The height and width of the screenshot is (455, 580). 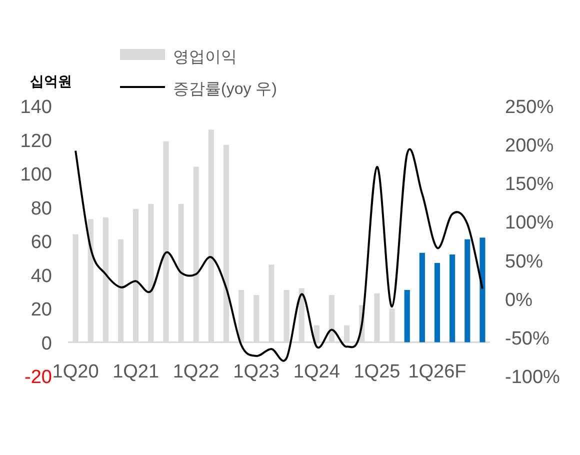 I want to click on x-tick-label: 1Q20, so click(x=75, y=371).